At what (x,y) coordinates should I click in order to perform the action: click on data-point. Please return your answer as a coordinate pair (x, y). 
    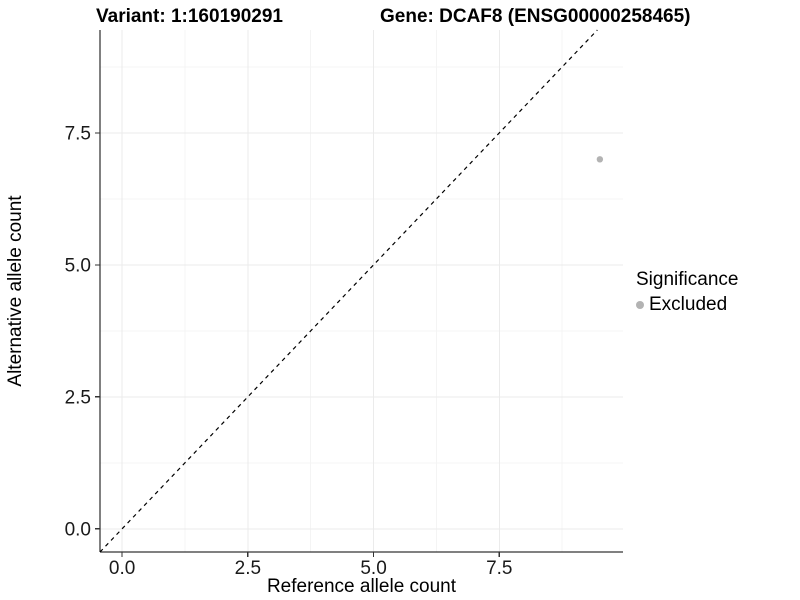
    Looking at the image, I should click on (600, 159).